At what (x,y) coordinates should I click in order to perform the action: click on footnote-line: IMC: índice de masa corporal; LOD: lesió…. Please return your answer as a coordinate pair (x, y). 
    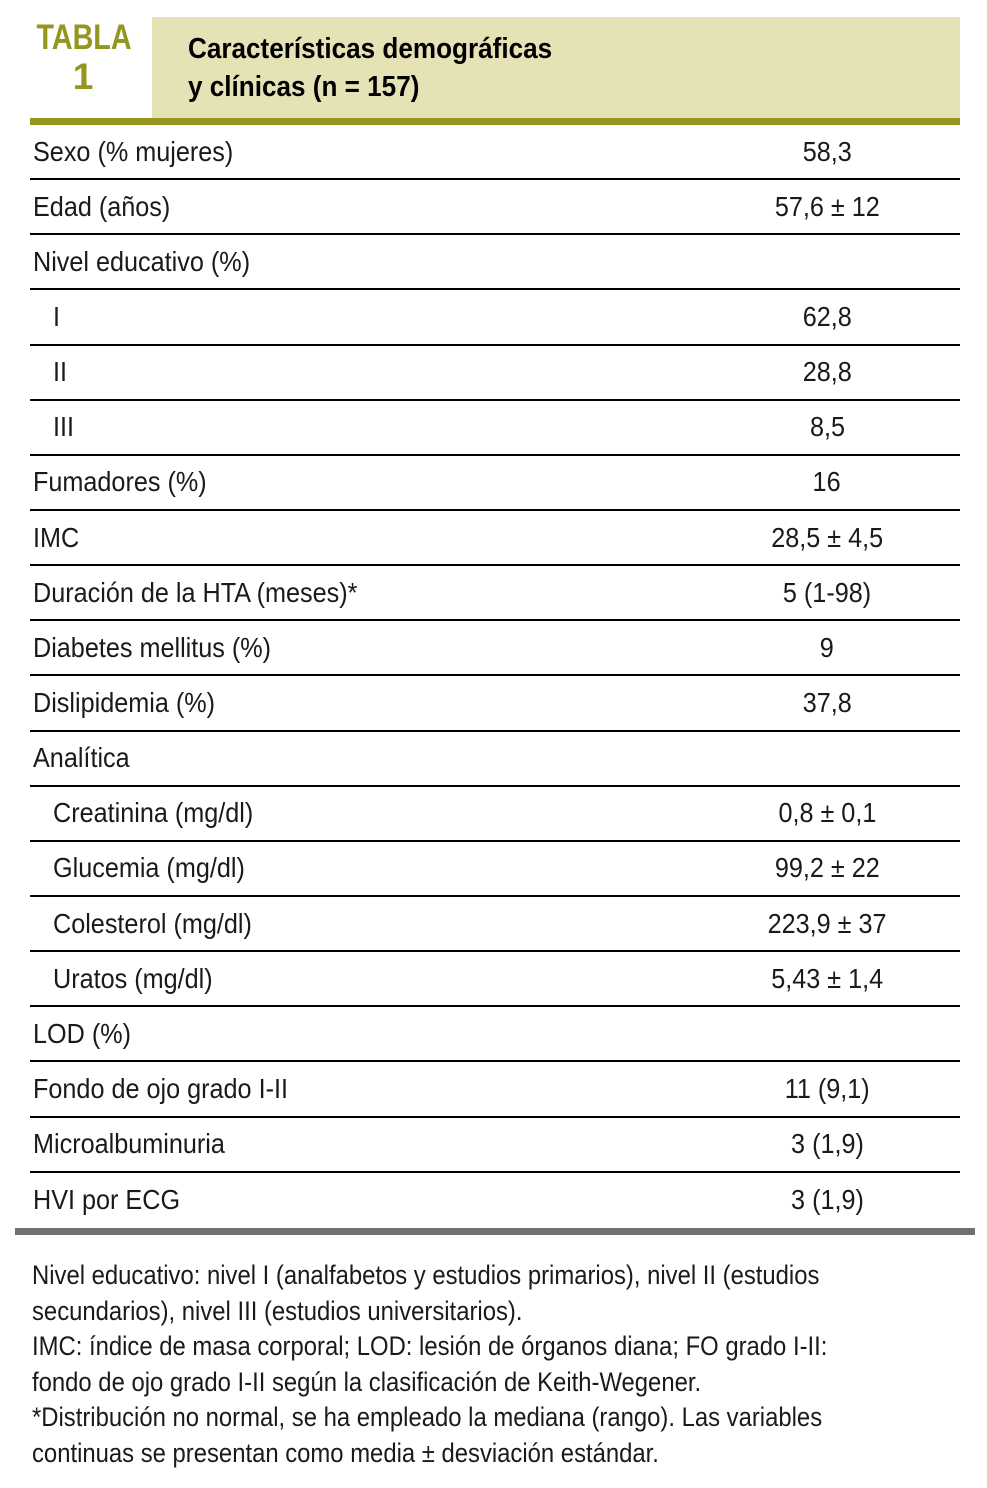
    Looking at the image, I should click on (430, 1346).